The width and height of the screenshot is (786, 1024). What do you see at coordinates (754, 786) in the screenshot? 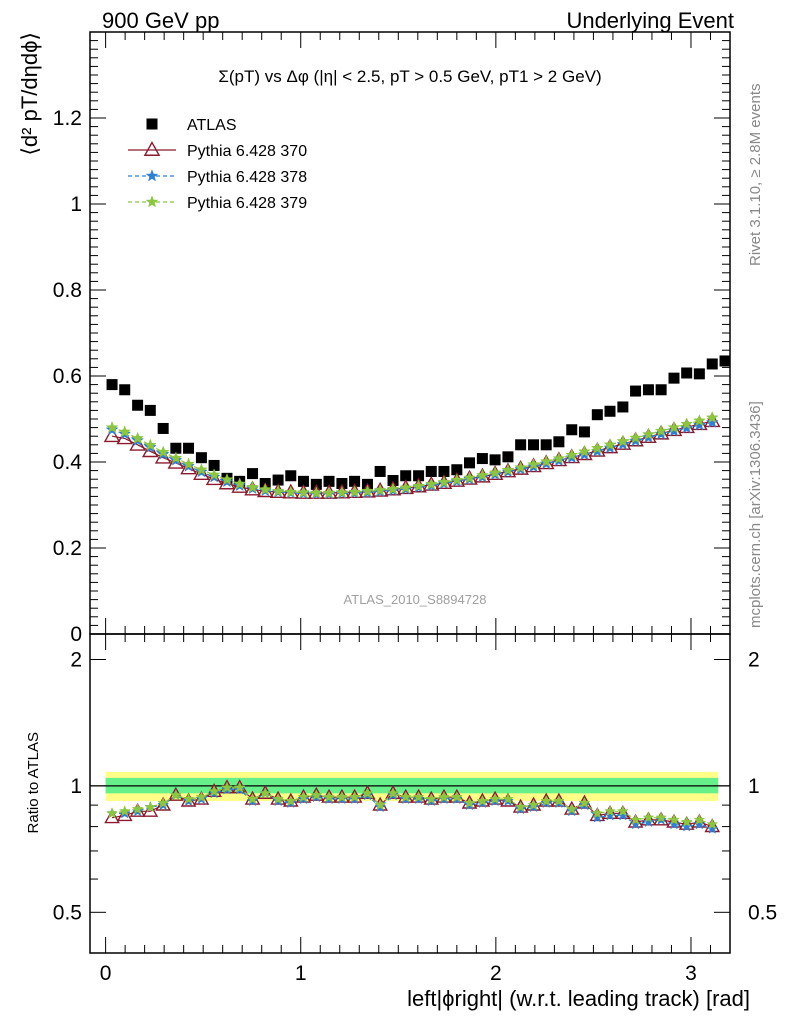
I see `ratio-y-tick-label-right: 1` at bounding box center [754, 786].